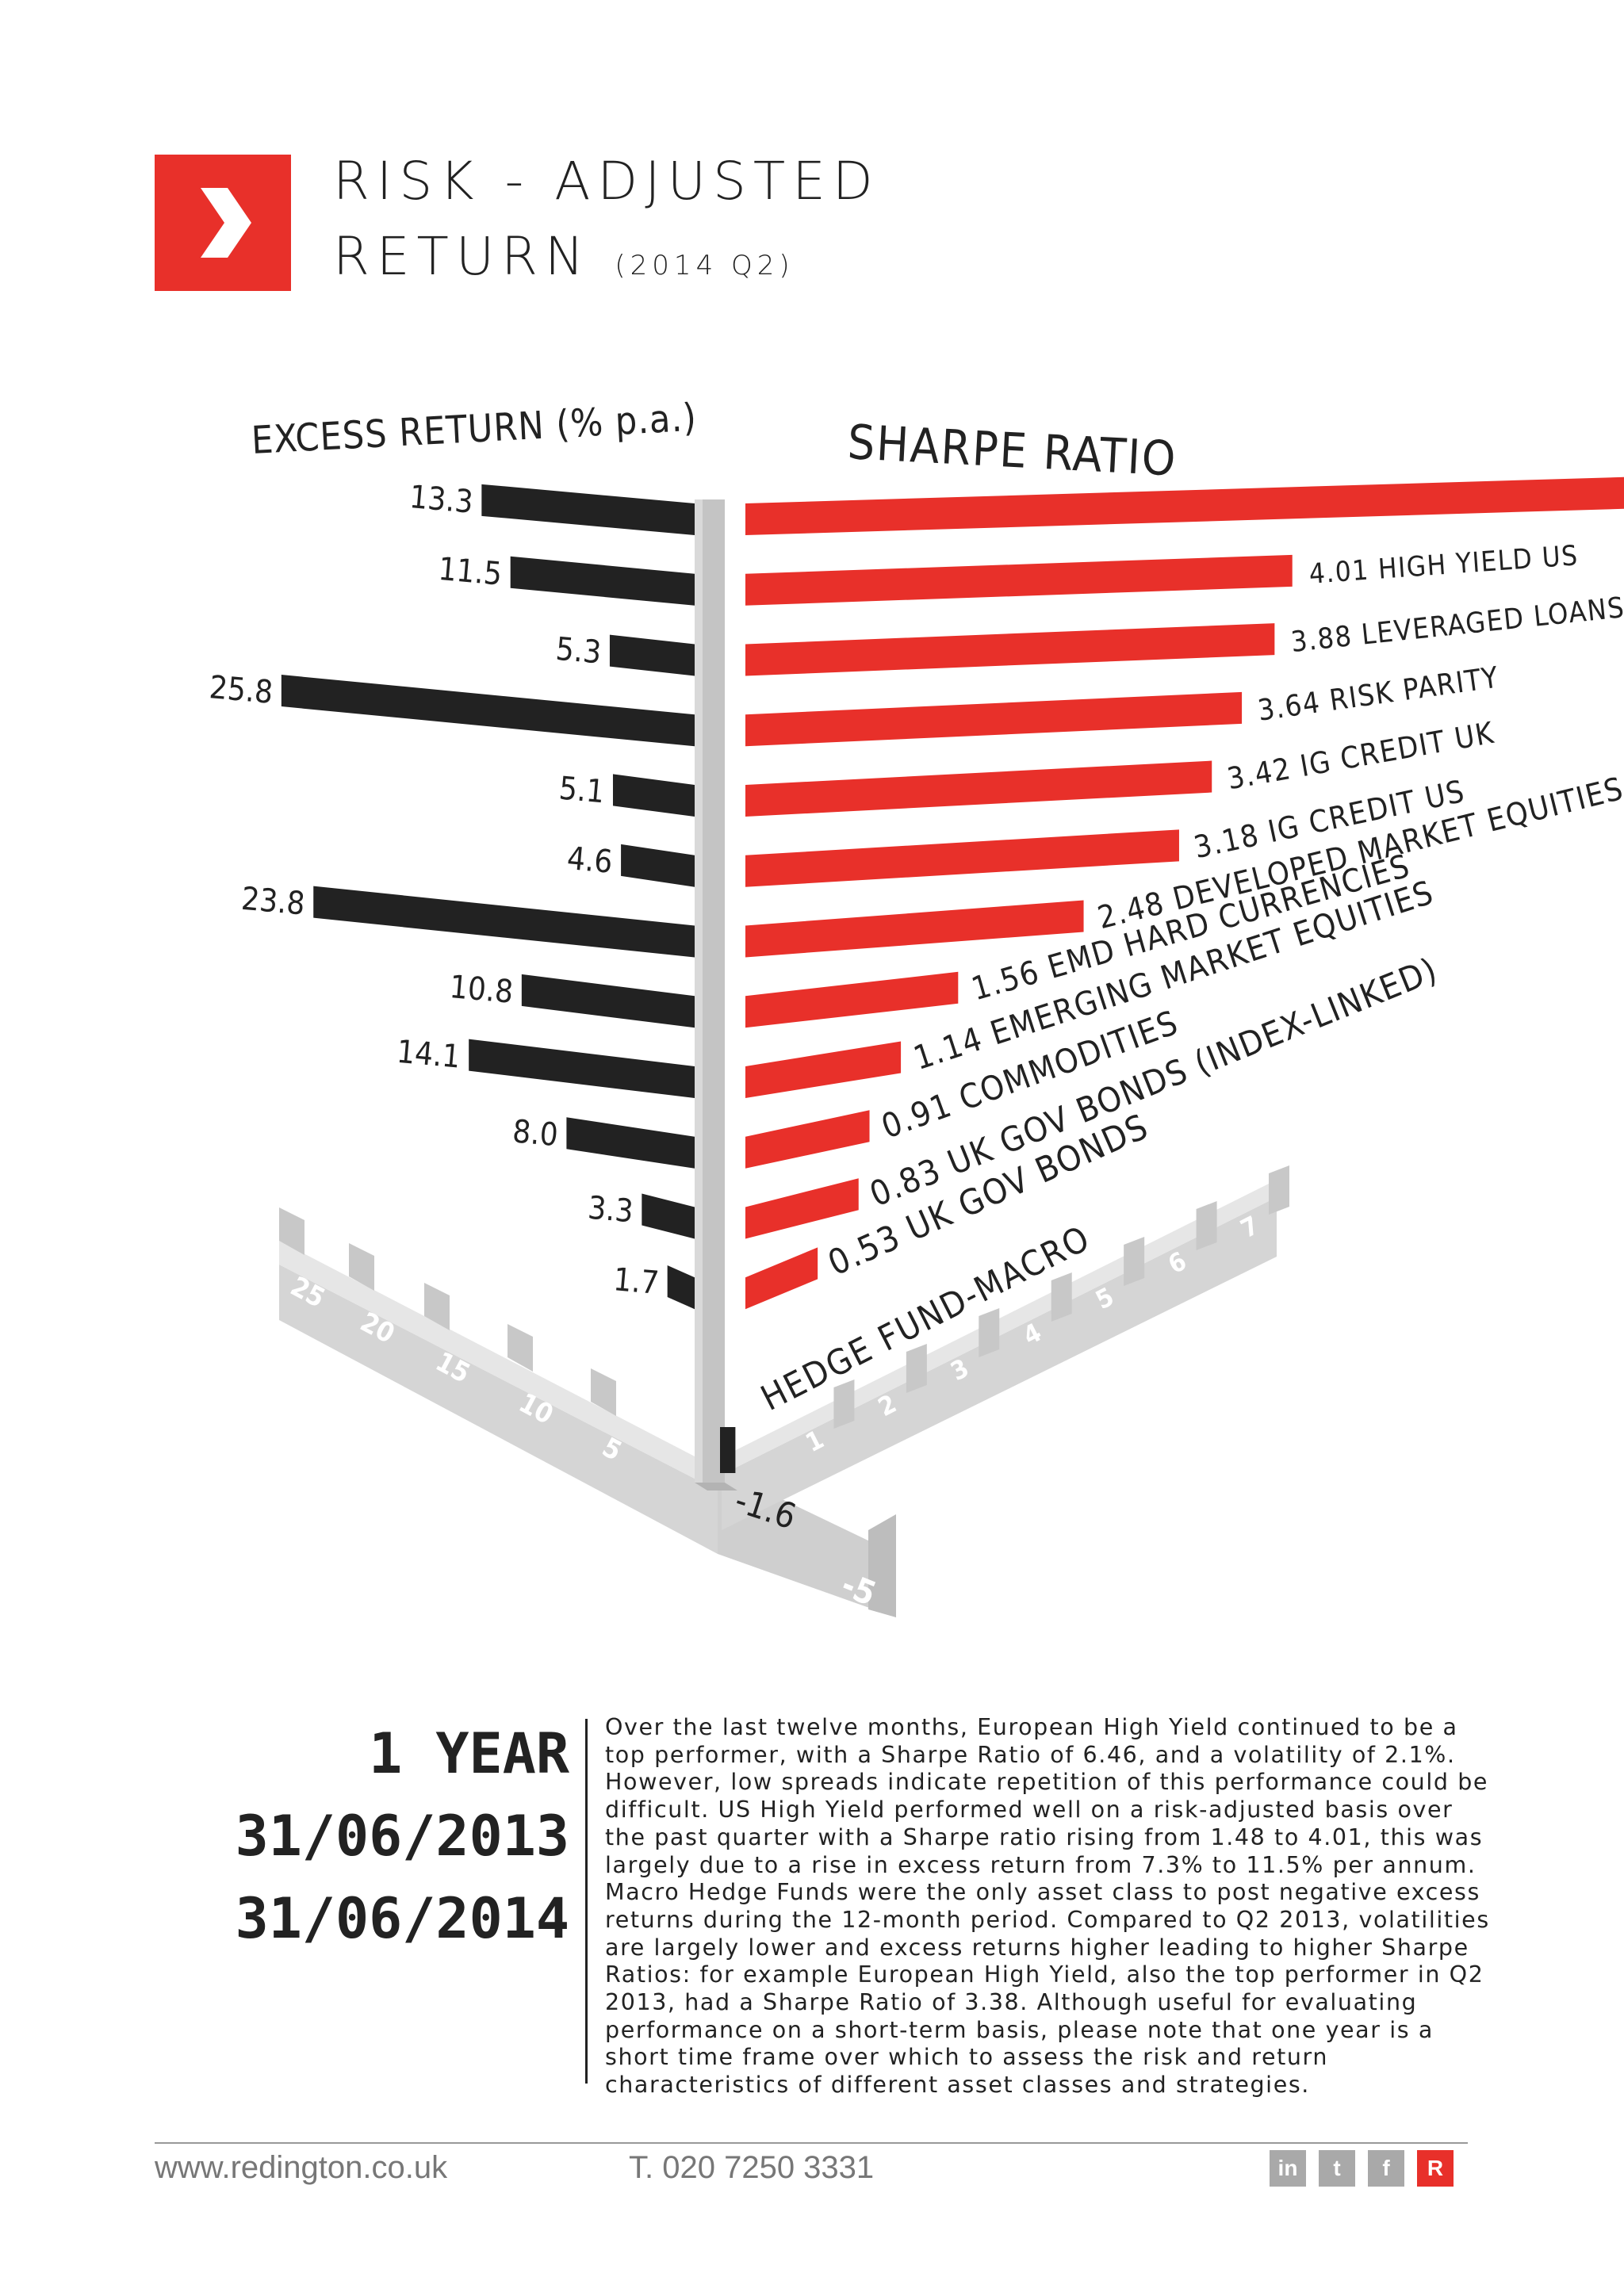 The height and width of the screenshot is (2296, 1624). Describe the element at coordinates (610, 1210) in the screenshot. I see `return-label: 3.3` at that location.